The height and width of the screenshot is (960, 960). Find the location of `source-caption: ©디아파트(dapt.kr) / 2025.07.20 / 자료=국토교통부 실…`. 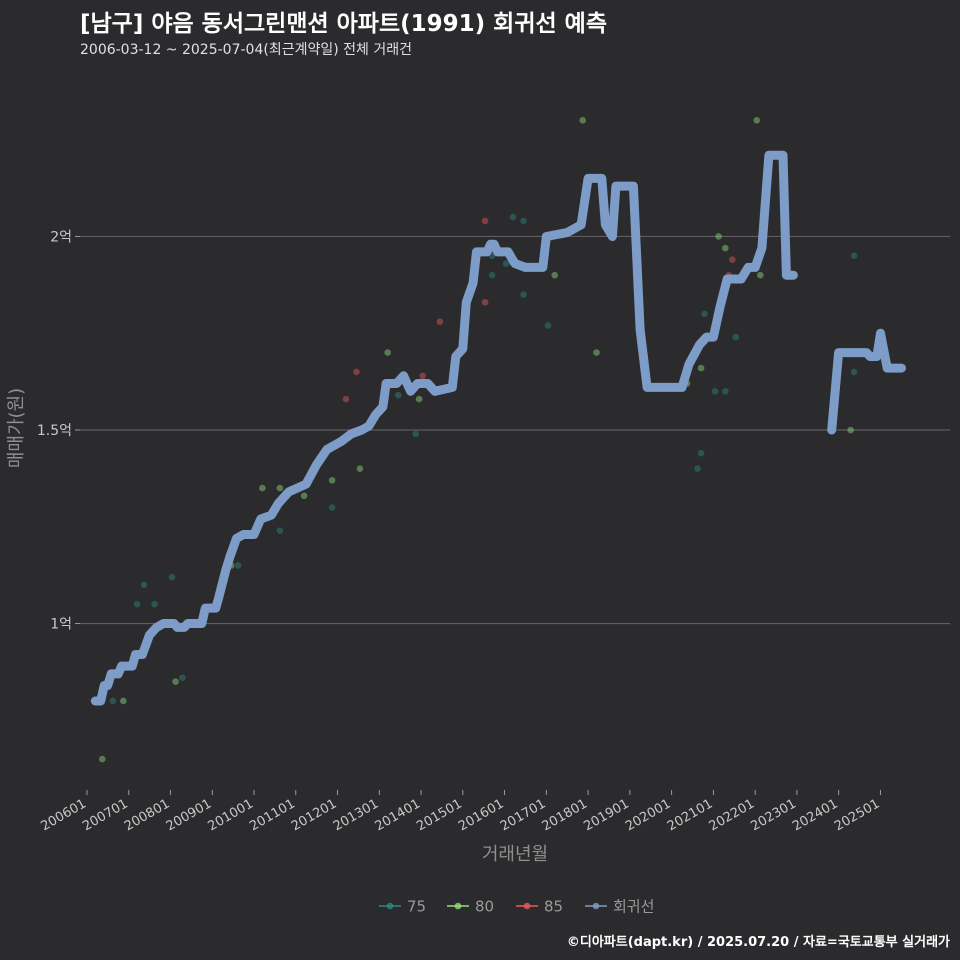

source-caption: ©디아파트(dapt.kr) / 2025.07.20 / 자료=국토교통부 실… is located at coordinates (758, 942).